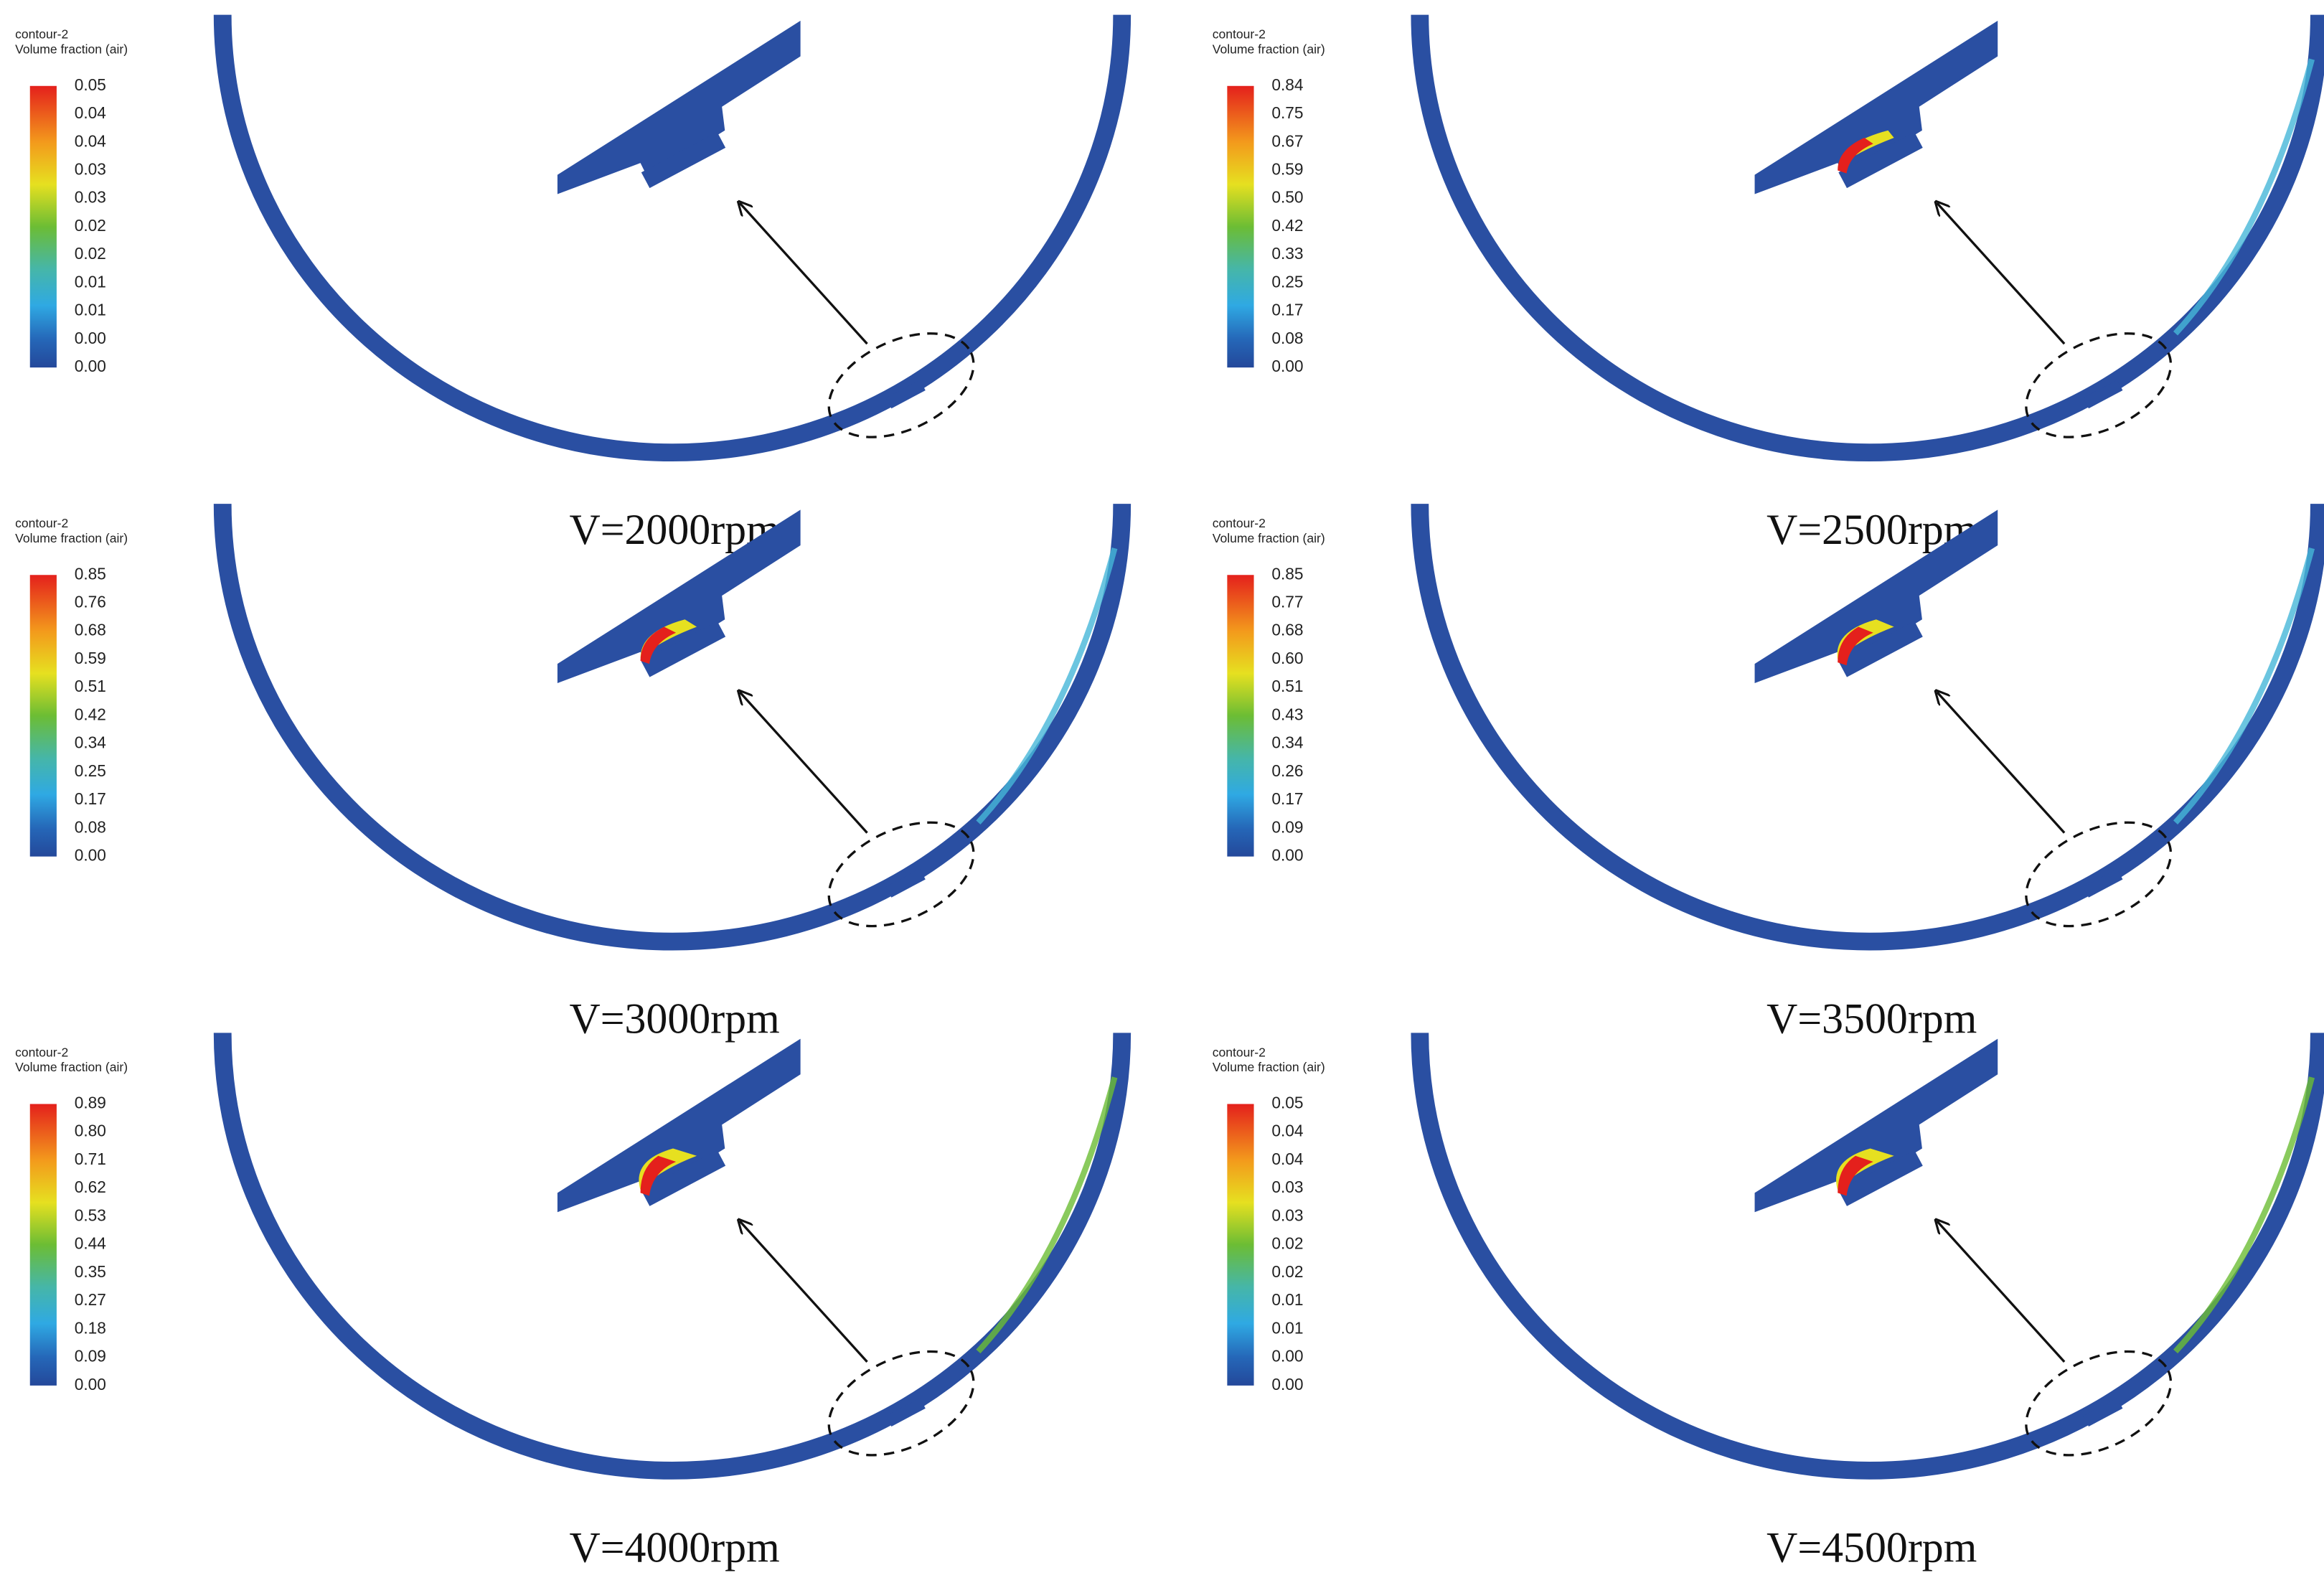 This screenshot has height=1593, width=2324. What do you see at coordinates (1287, 85) in the screenshot?
I see `colorbar-label: 0.84` at bounding box center [1287, 85].